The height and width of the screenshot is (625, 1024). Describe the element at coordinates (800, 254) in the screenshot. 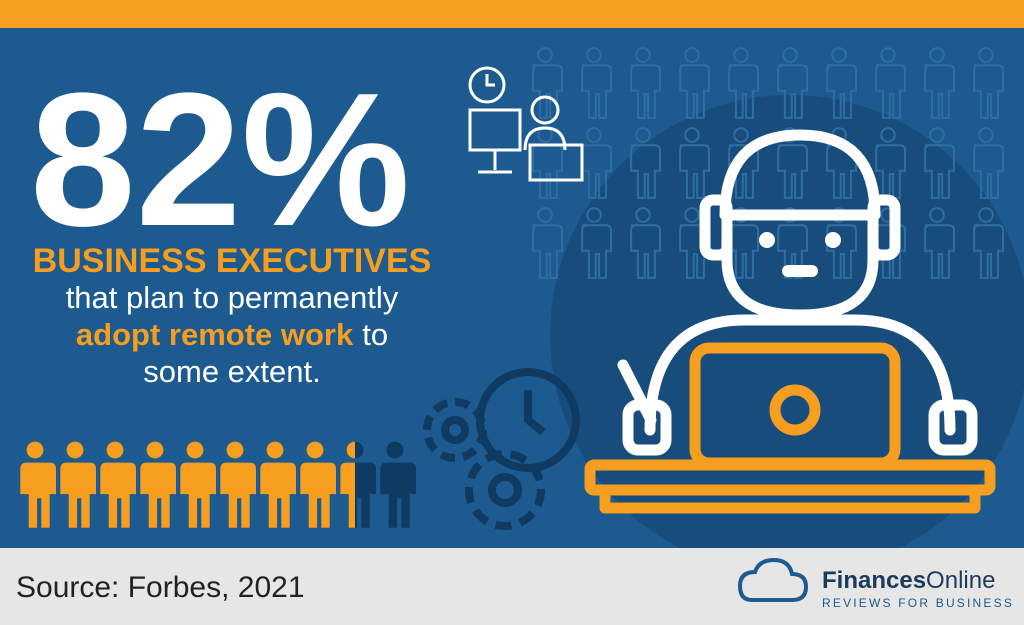

I see `face` at that location.